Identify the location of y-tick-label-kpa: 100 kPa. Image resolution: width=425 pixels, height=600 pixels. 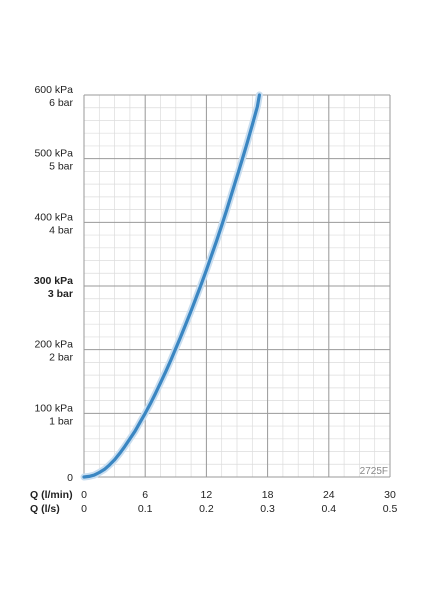
(53, 408).